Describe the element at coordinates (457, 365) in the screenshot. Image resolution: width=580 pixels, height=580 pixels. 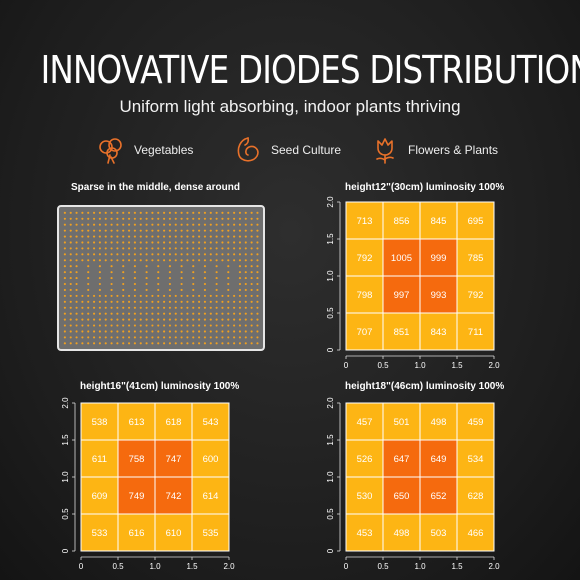
I see `x-tick-label: 1.5` at that location.